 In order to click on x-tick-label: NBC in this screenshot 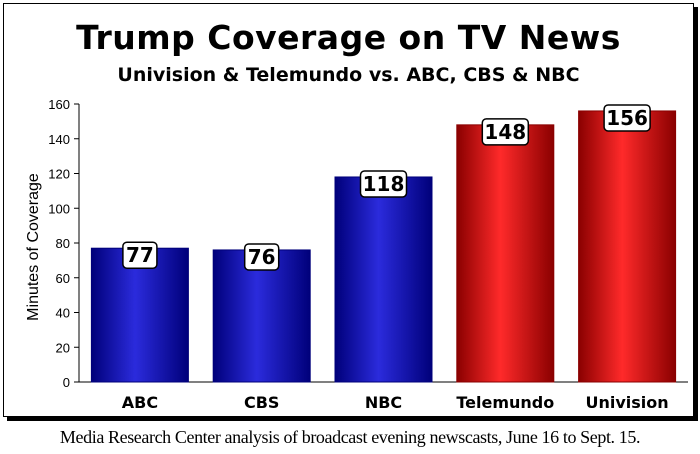, I will do `click(383, 402)`.